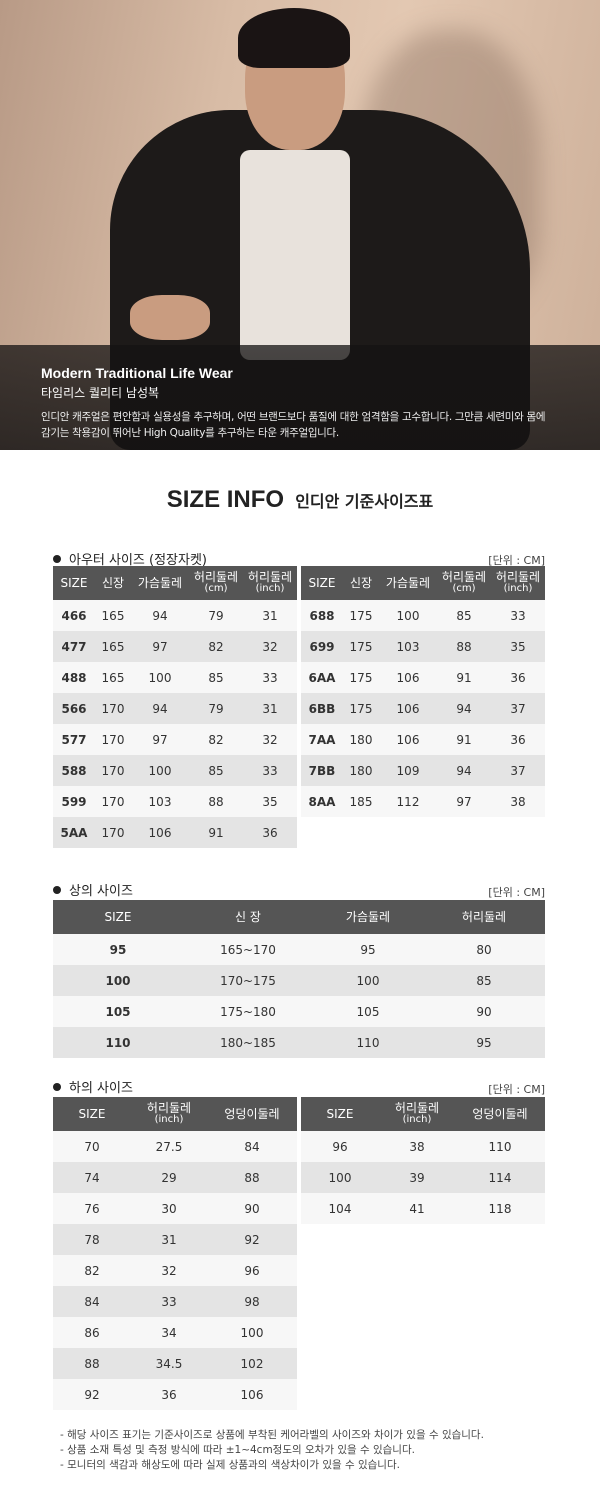 The image size is (600, 1501). I want to click on table-cell: 82, so click(216, 646).